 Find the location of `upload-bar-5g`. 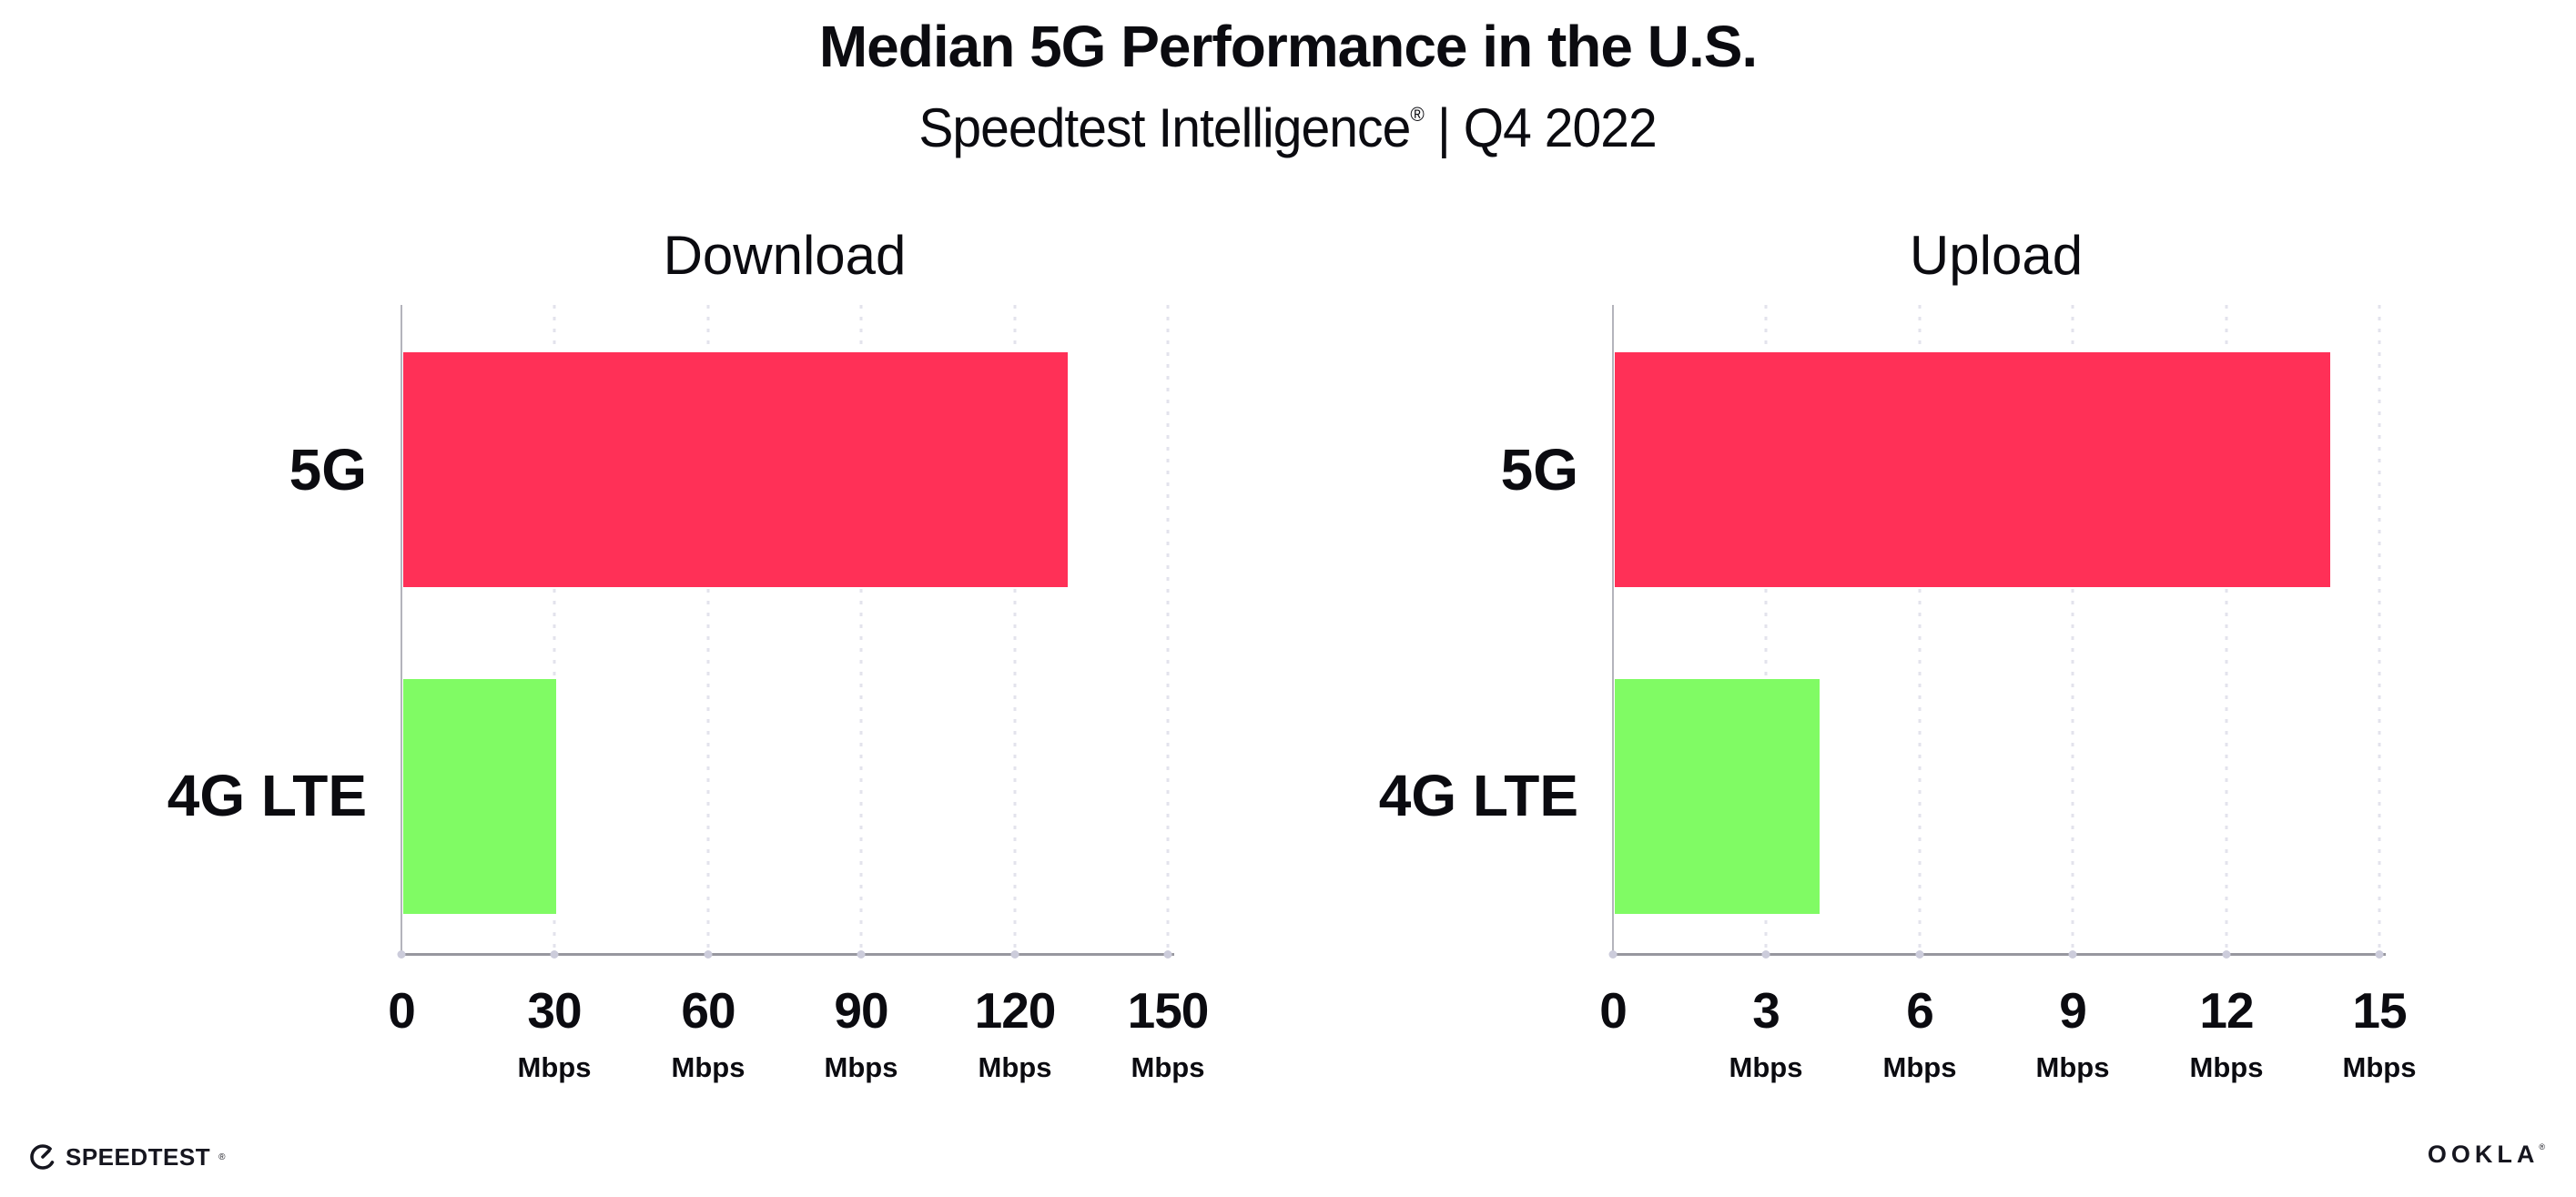

upload-bar-5g is located at coordinates (1972, 470).